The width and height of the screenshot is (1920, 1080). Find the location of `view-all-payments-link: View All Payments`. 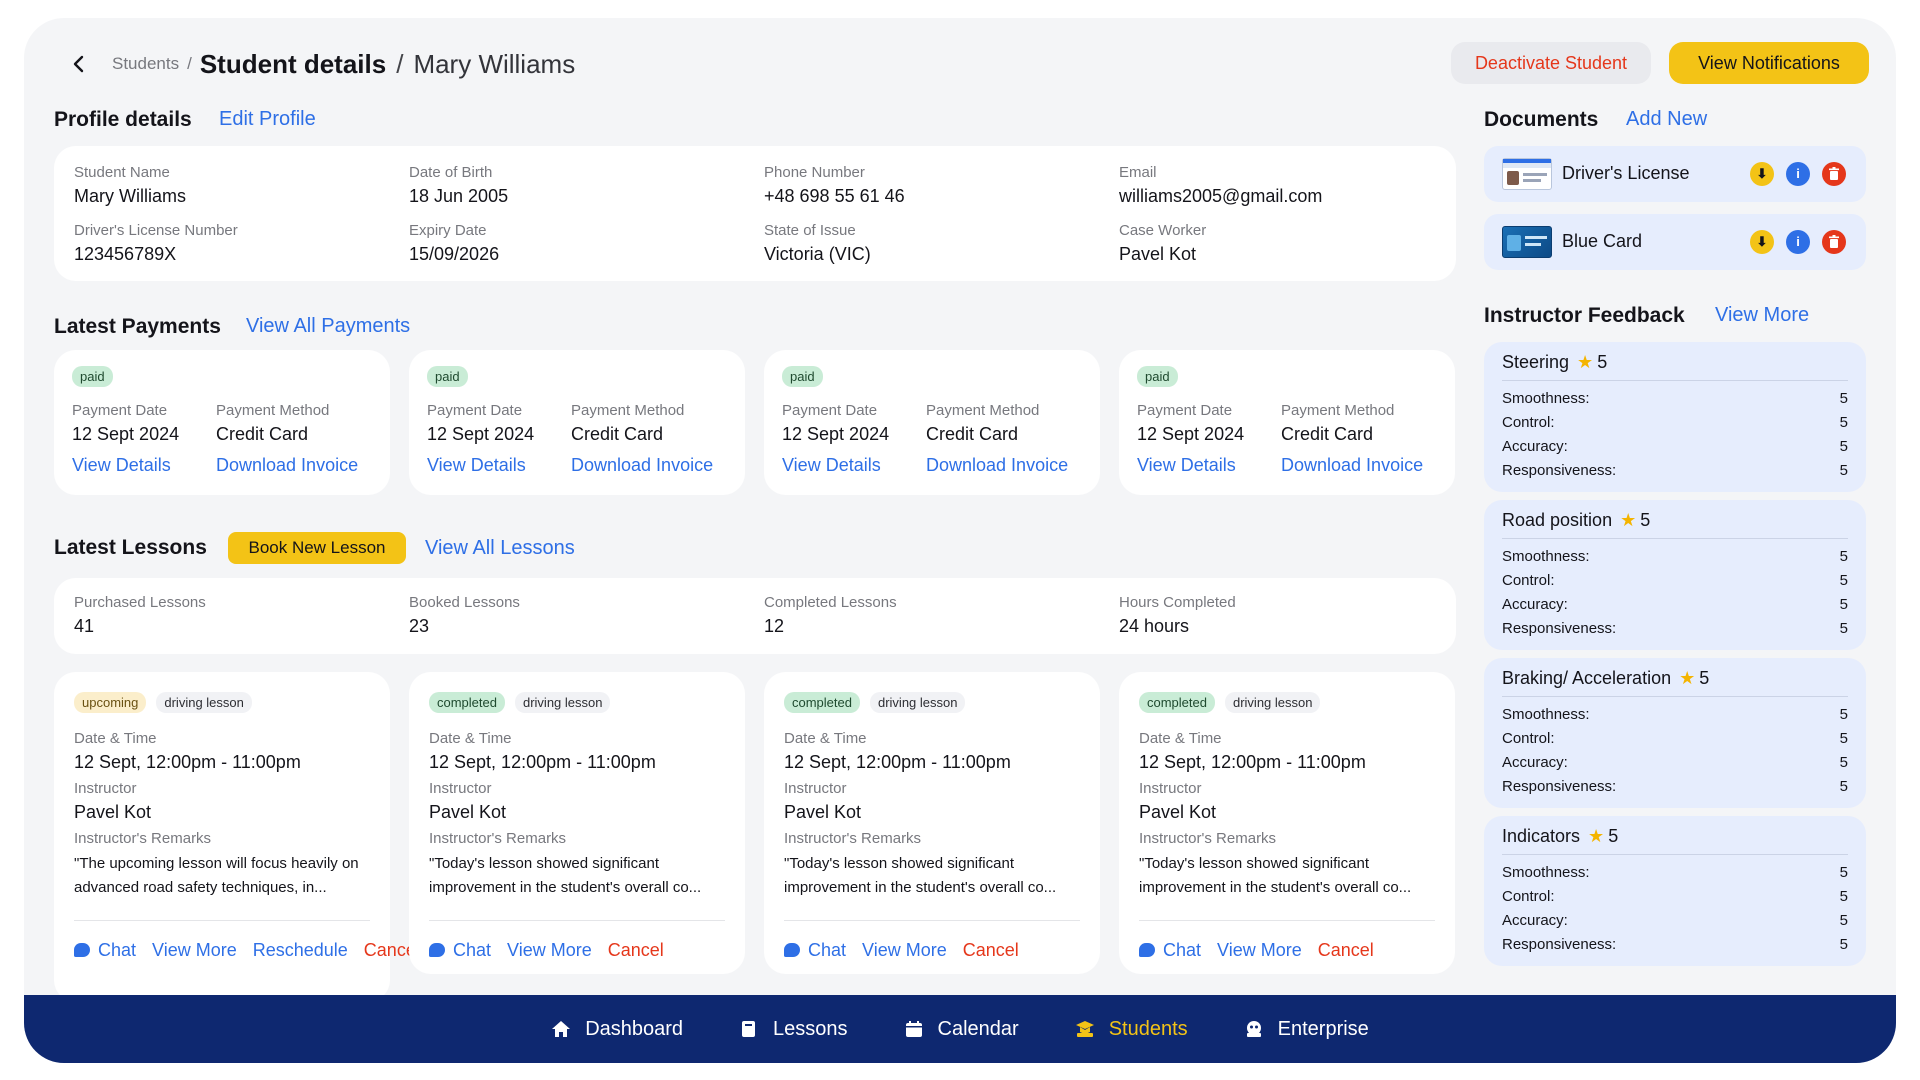

view-all-payments-link: View All Payments is located at coordinates (328, 326).